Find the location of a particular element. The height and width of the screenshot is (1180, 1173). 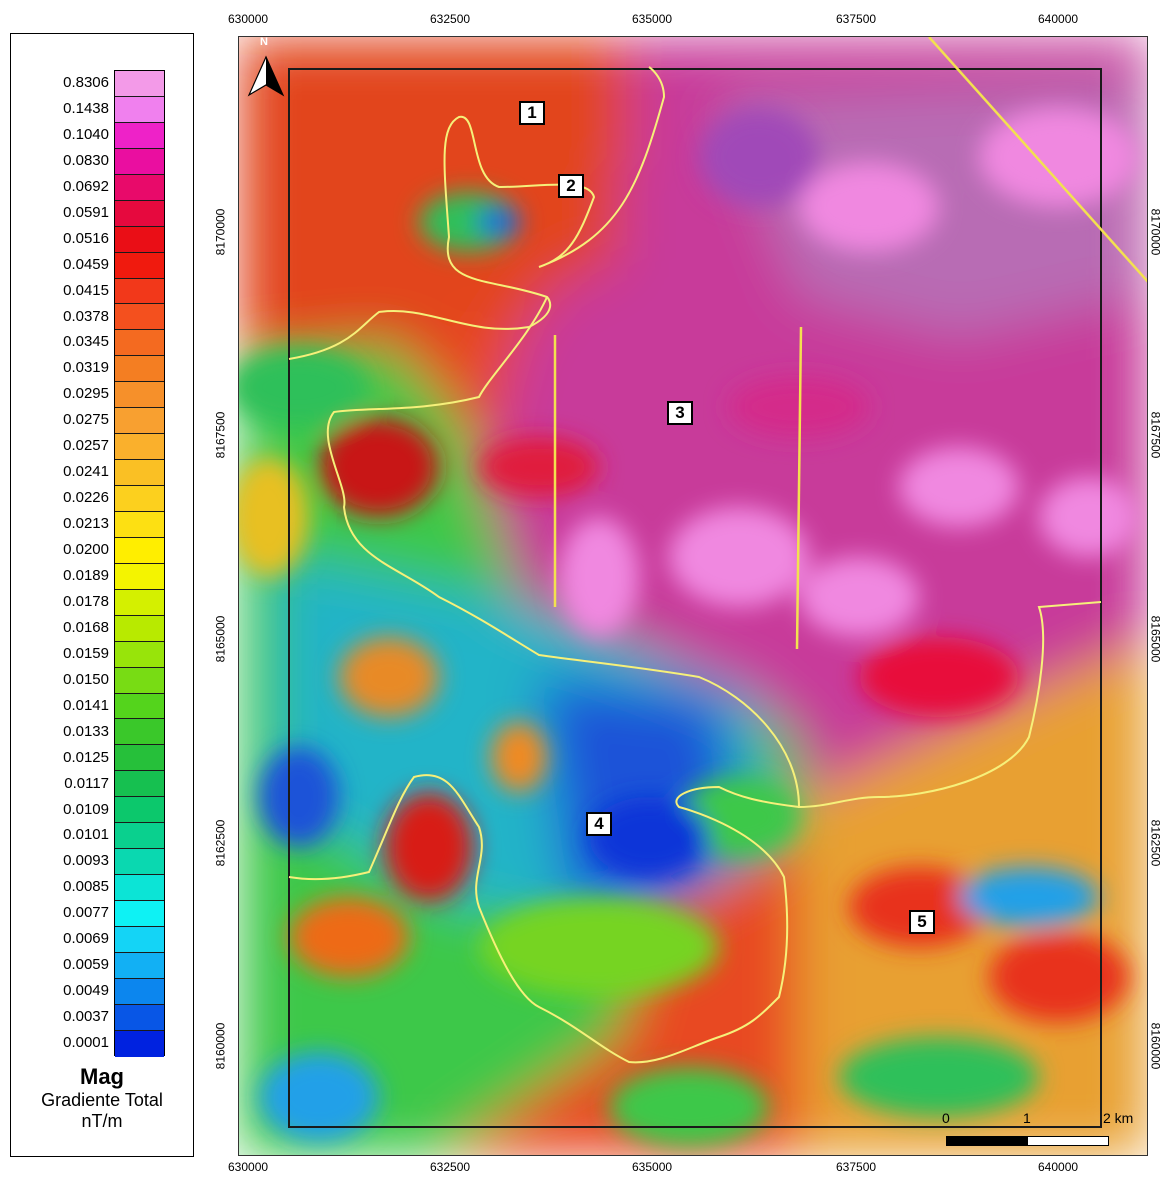

ramp-value-label: 0.1438 is located at coordinates (86, 108).